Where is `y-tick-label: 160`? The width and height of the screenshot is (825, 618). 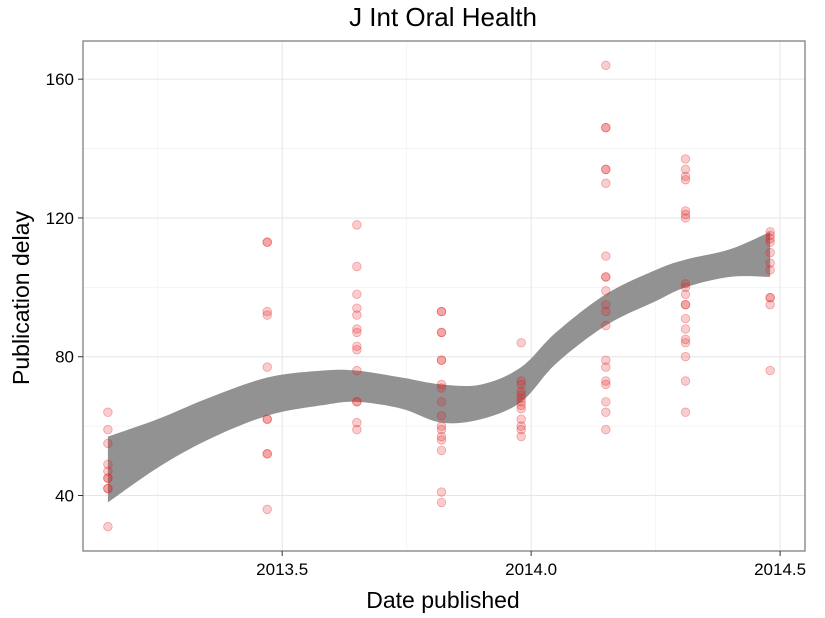 y-tick-label: 160 is located at coordinates (60, 79).